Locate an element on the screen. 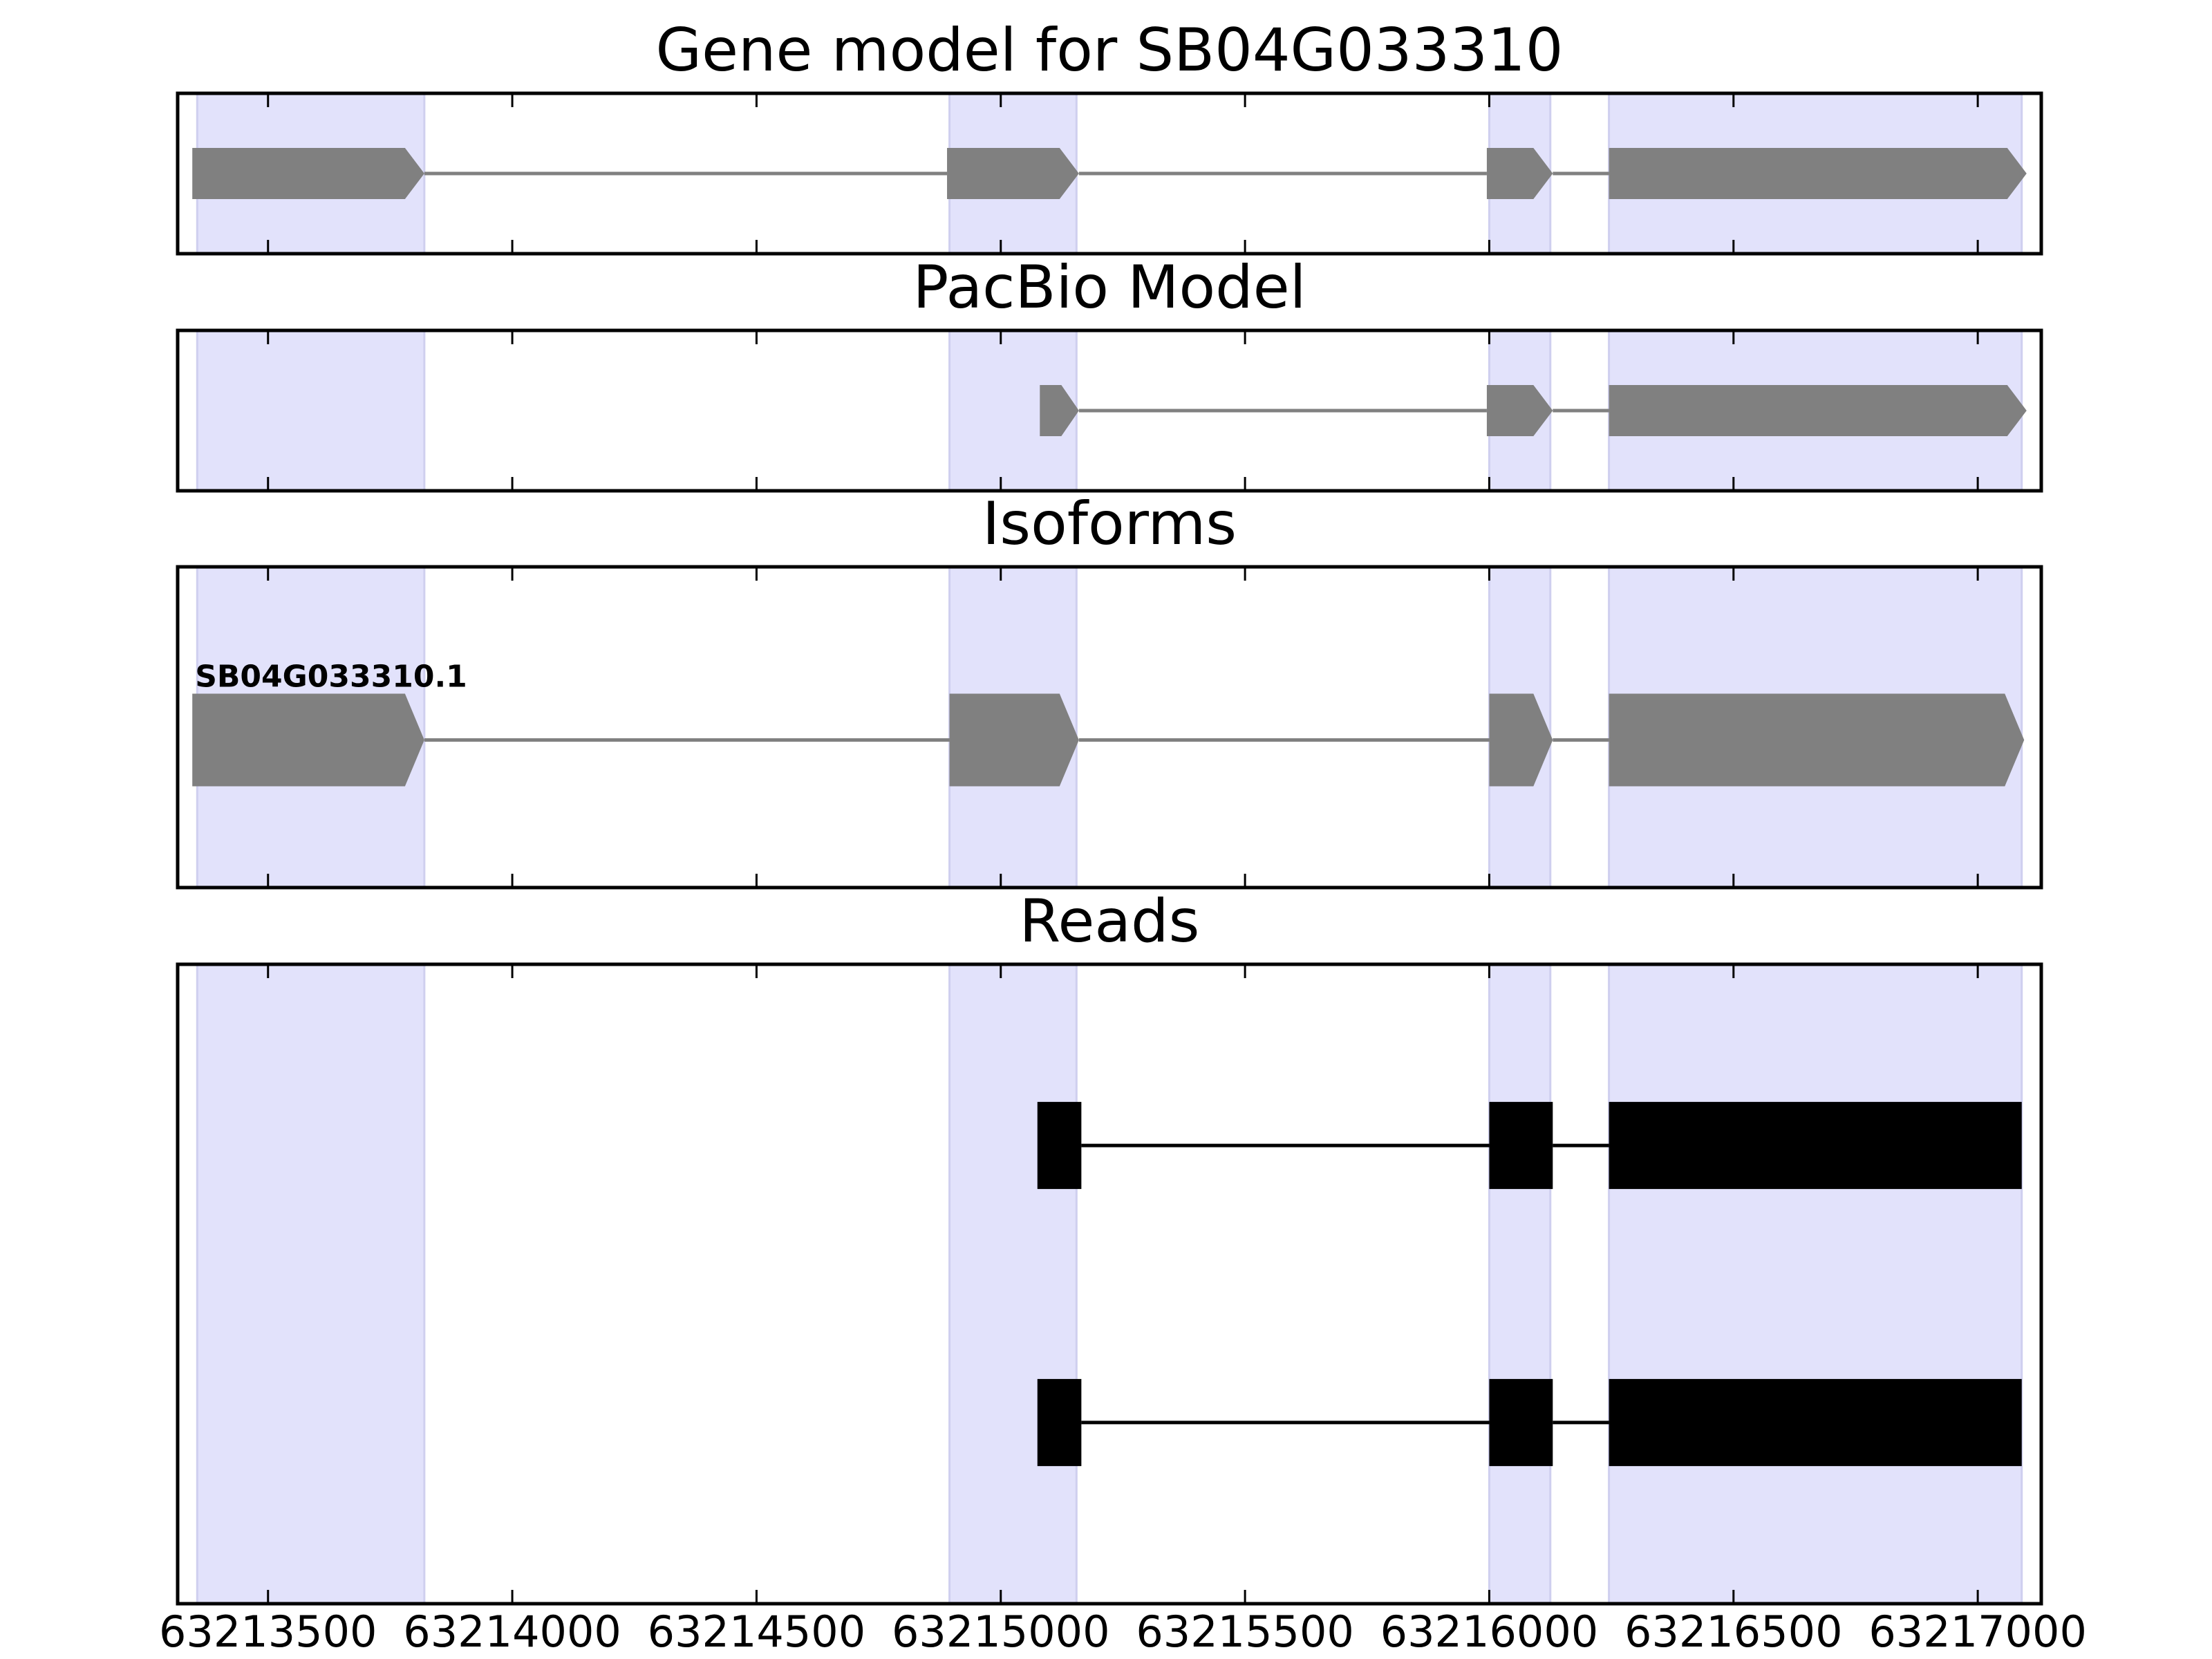 This screenshot has width=2212, height=1659. x-tick-label: 63217000 is located at coordinates (1977, 1632).